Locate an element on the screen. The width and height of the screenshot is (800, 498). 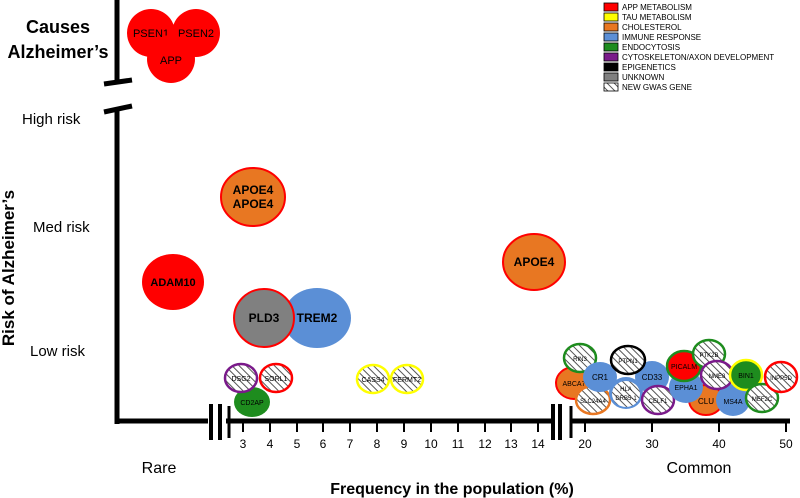
gene-celf1: CELF1 is located at coordinates (658, 400).